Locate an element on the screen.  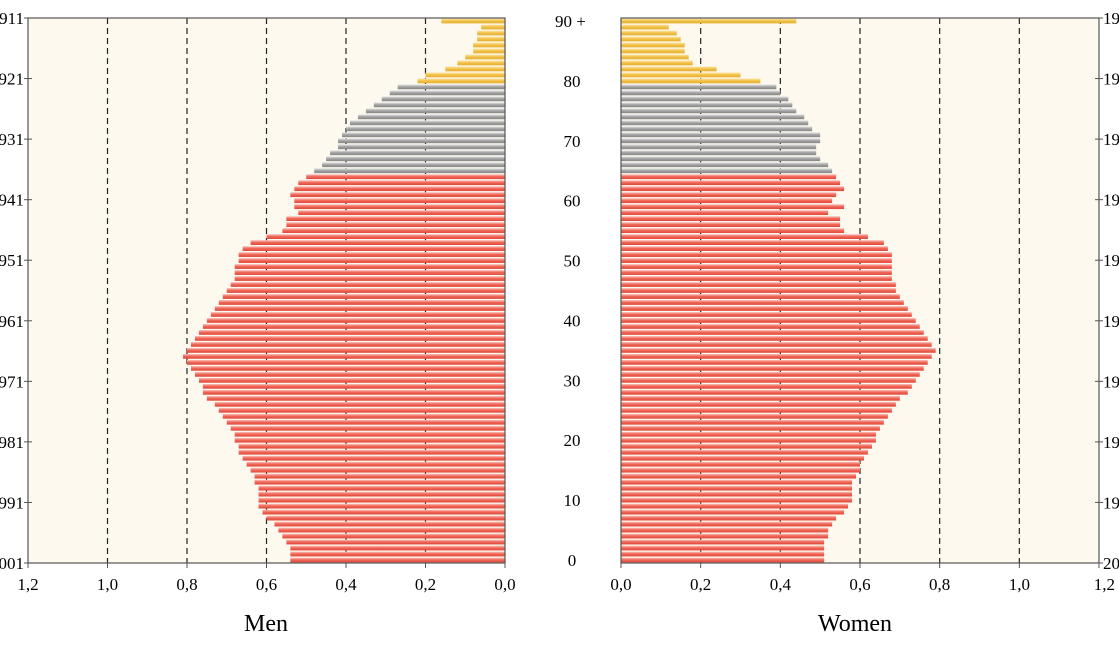
age-label: 90 + is located at coordinates (570, 21).